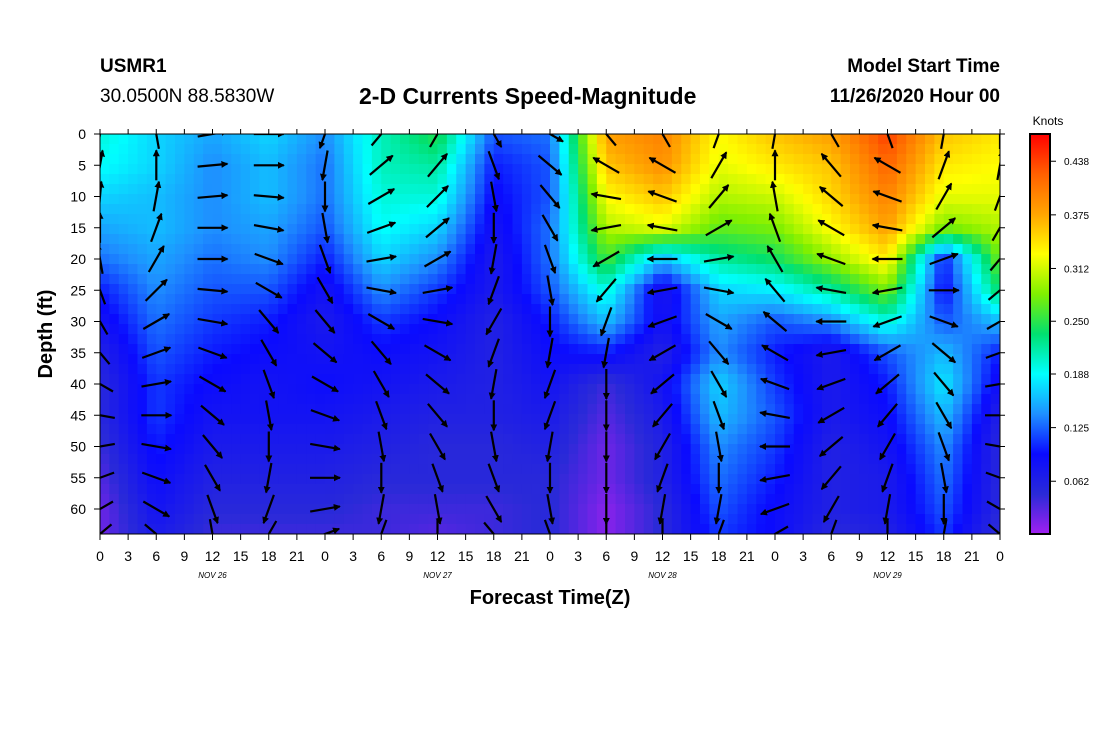 The height and width of the screenshot is (750, 1100). Describe the element at coordinates (1040, 334) in the screenshot. I see `colorbar-gradient` at that location.